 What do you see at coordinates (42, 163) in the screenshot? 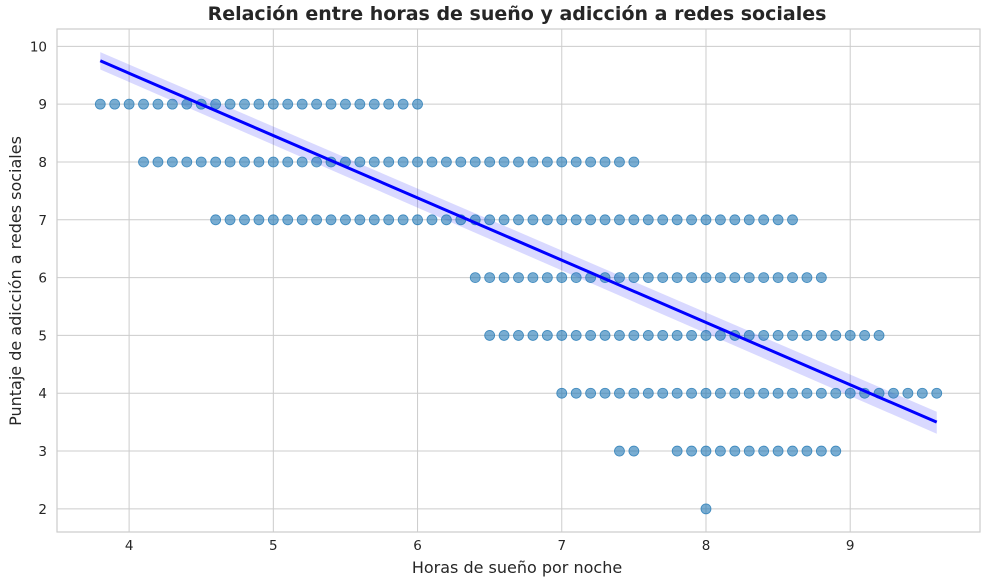
I see `y-tick-label: 8` at bounding box center [42, 163].